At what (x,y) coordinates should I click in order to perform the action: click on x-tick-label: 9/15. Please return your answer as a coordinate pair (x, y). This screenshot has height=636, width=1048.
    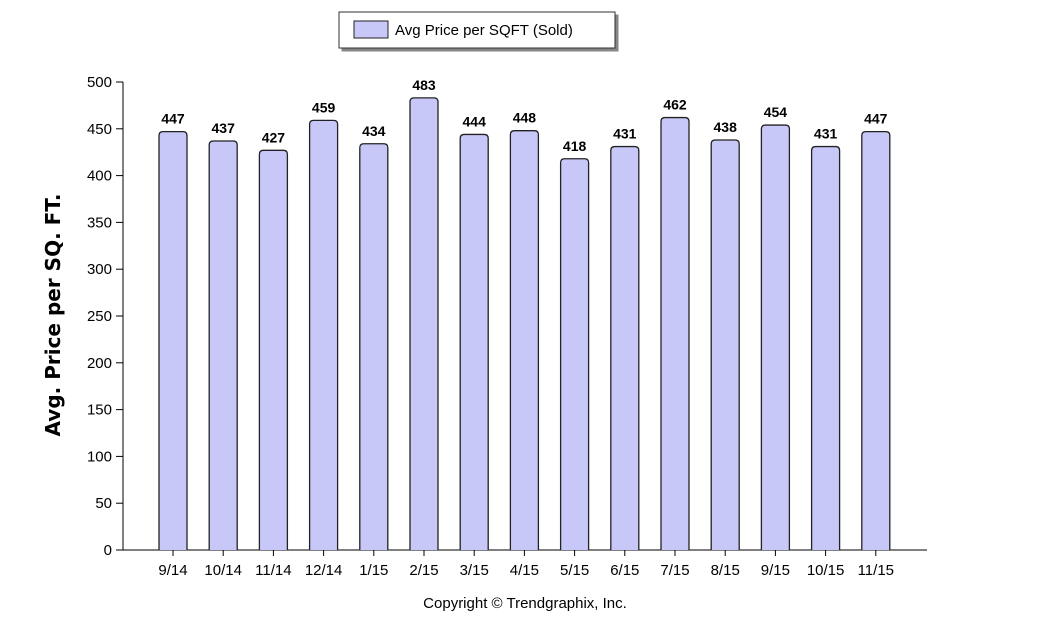
    Looking at the image, I should click on (775, 570).